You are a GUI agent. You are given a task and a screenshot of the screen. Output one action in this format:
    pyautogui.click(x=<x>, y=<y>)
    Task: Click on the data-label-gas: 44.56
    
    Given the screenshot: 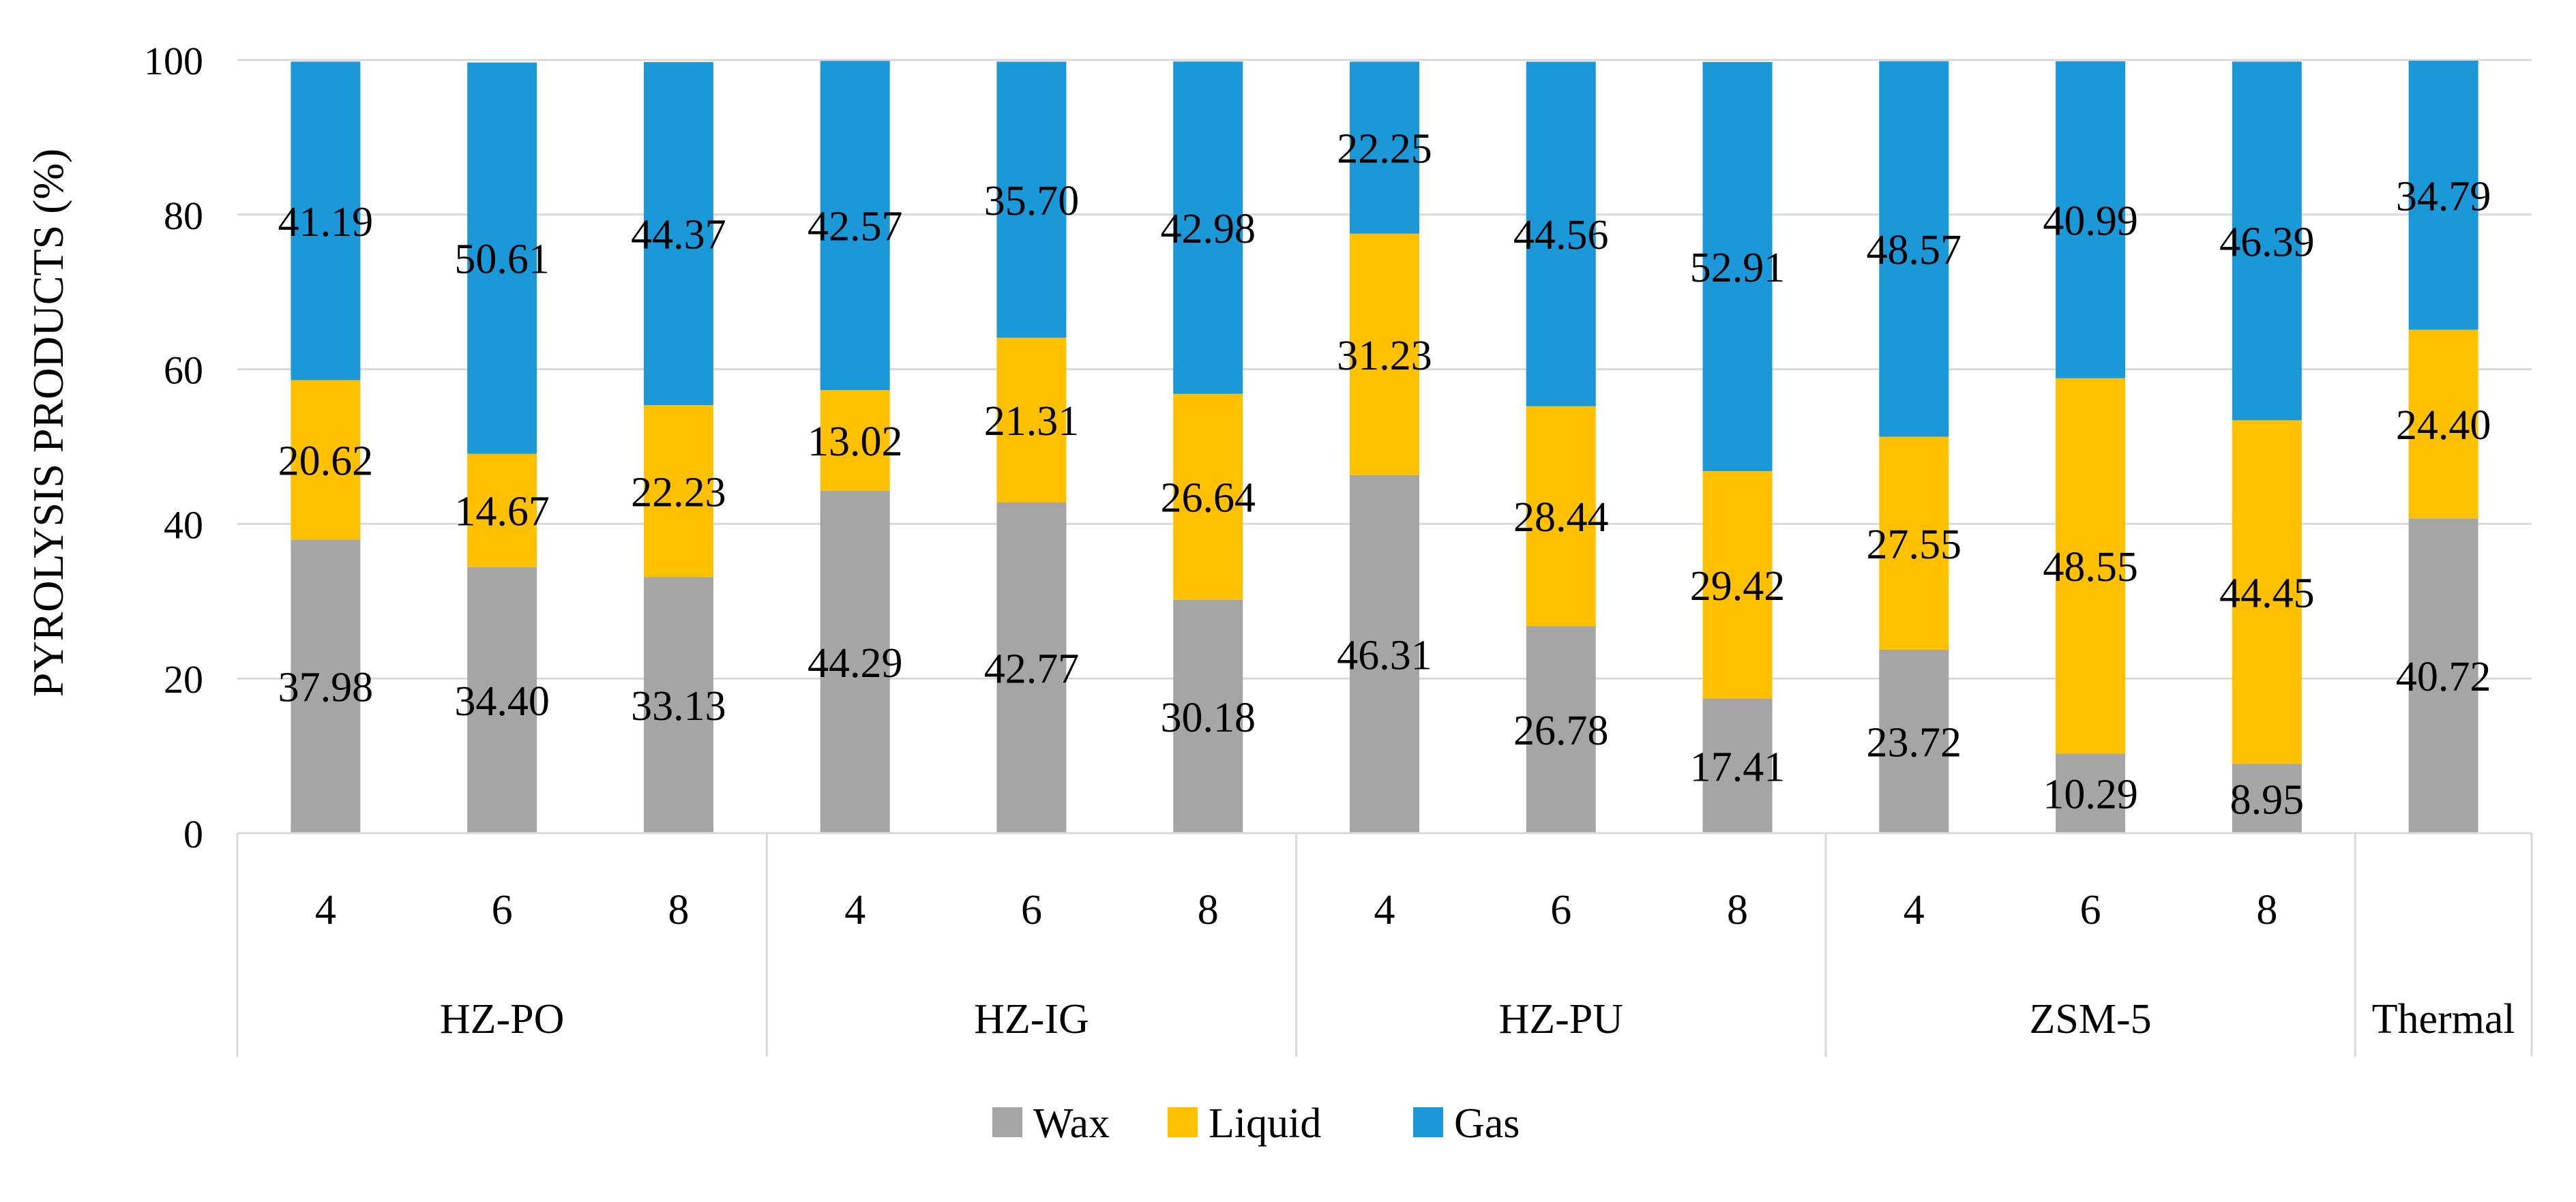 What is the action you would take?
    pyautogui.click(x=1561, y=235)
    